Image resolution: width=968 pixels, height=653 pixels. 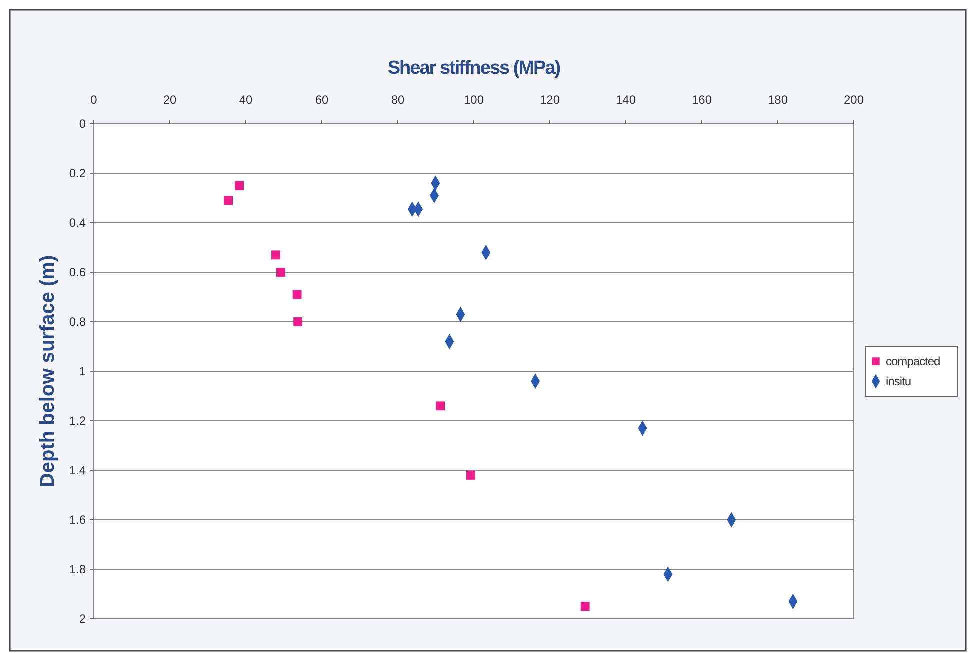 What do you see at coordinates (854, 100) in the screenshot?
I see `x-tick-label: 200` at bounding box center [854, 100].